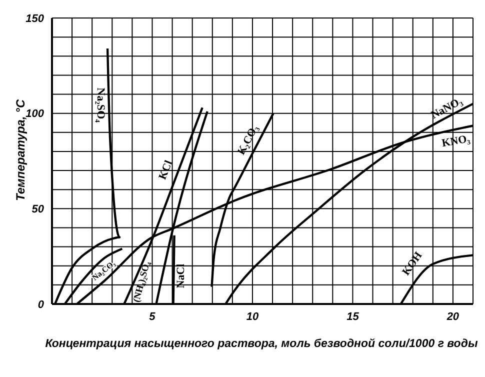 Image resolution: width=485 pixels, height=377 pixels. Describe the element at coordinates (253, 316) in the screenshot. I see `x-tick-label: 10` at that location.